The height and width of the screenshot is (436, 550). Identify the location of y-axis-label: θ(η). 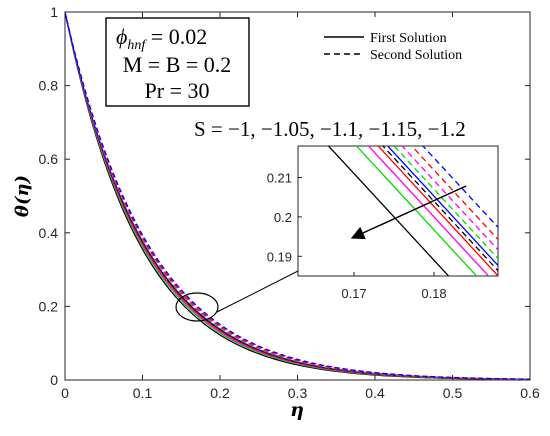
(22, 196).